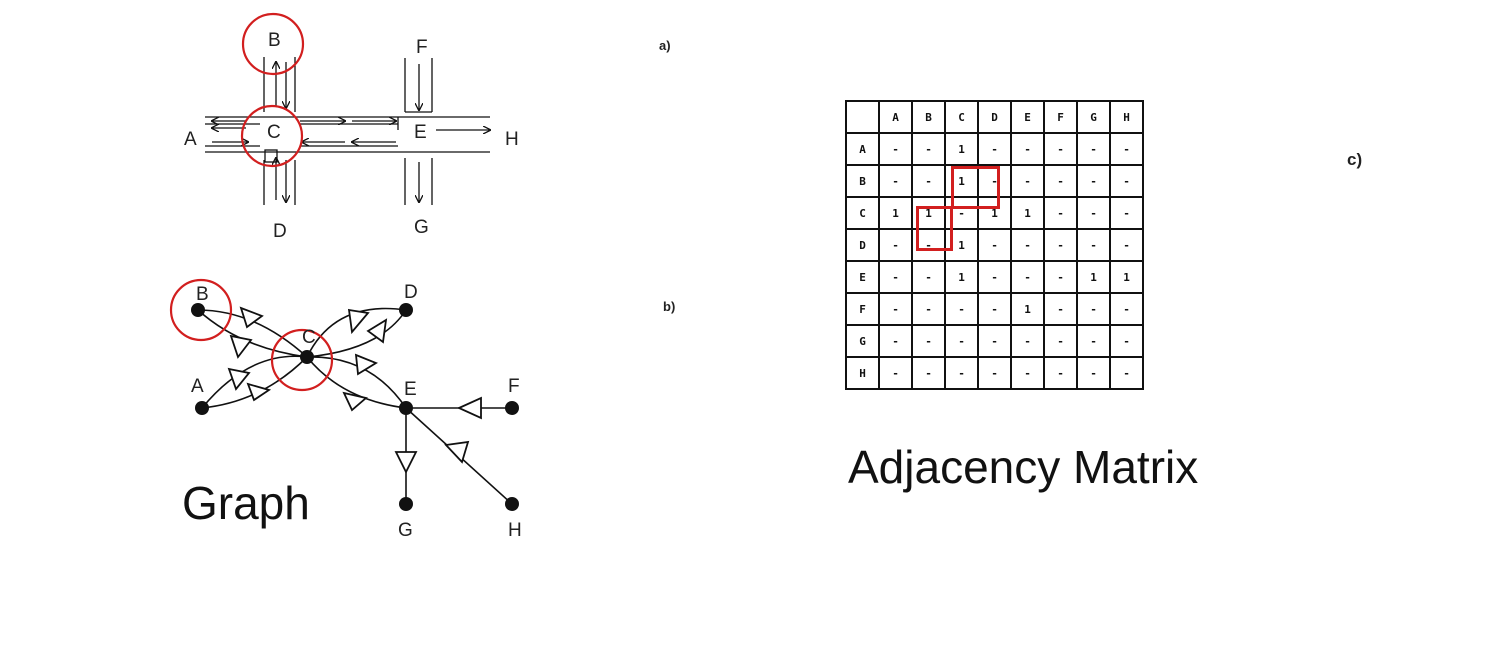 The height and width of the screenshot is (650, 1500). I want to click on traffic-node-d: D, so click(280, 231).